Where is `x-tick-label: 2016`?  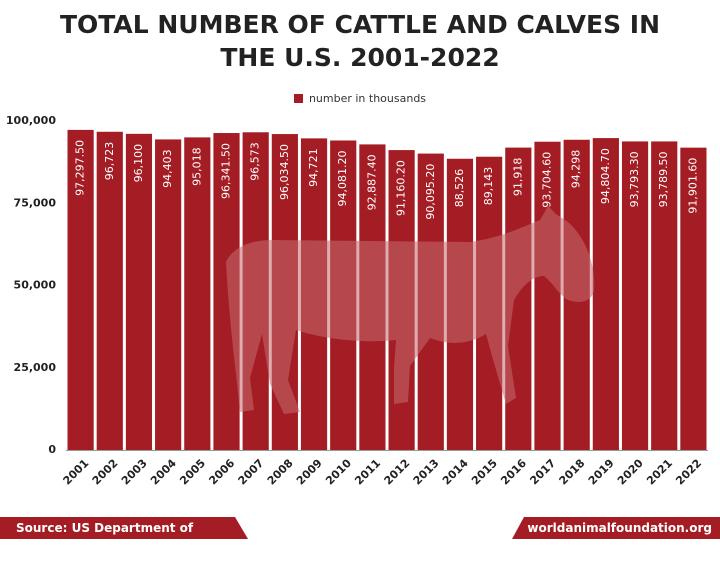 x-tick-label: 2016 is located at coordinates (513, 471).